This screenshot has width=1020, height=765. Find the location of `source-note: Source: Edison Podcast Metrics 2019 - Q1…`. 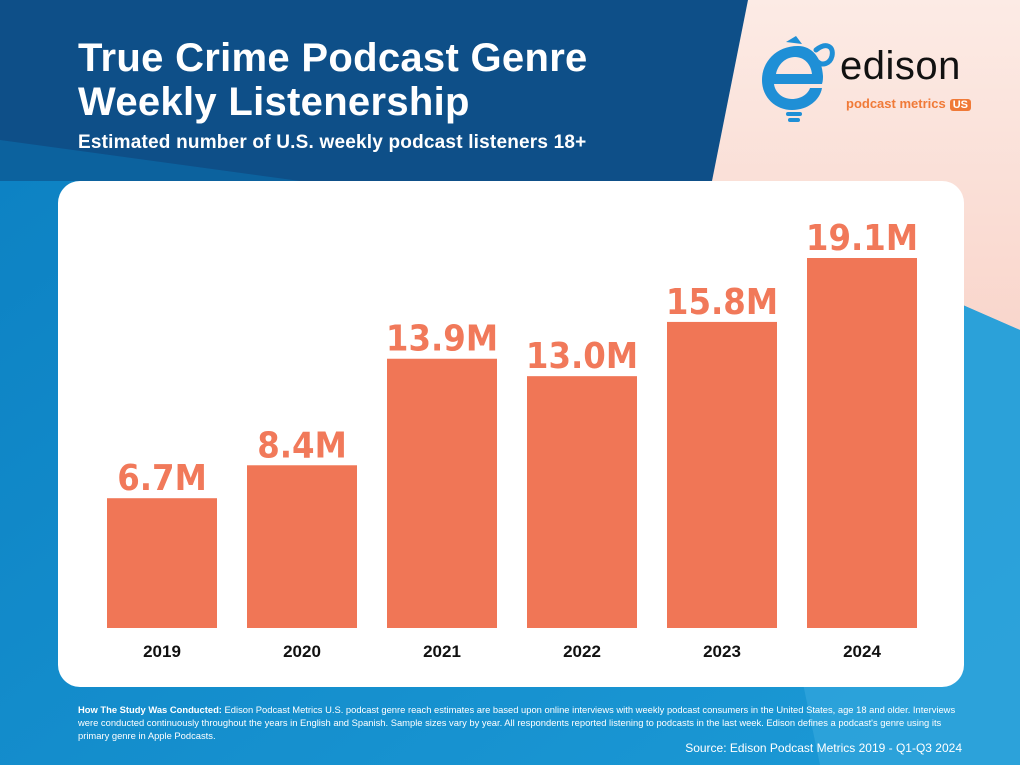

source-note: Source: Edison Podcast Metrics 2019 - Q1… is located at coordinates (823, 748).